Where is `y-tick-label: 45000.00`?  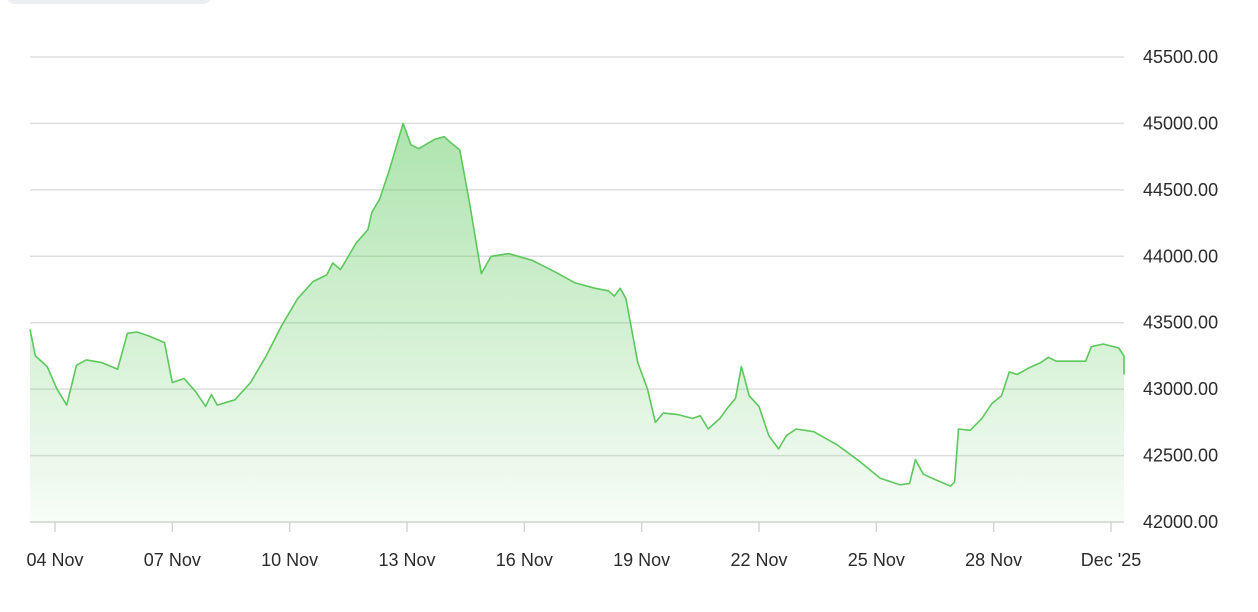 y-tick-label: 45000.00 is located at coordinates (1180, 123).